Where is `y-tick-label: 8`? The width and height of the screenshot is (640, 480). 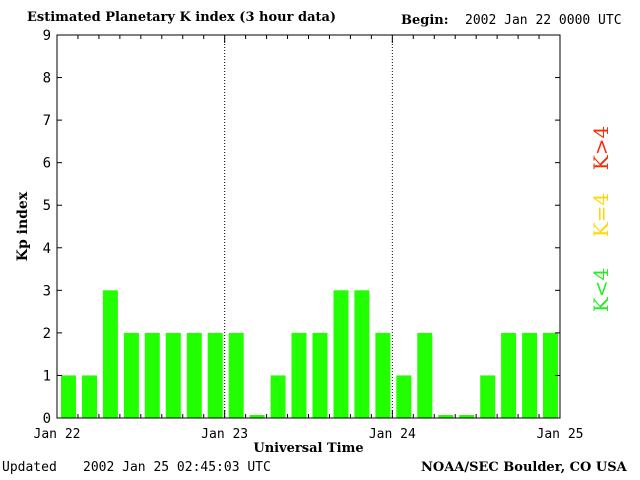
y-tick-label: 8 is located at coordinates (47, 79).